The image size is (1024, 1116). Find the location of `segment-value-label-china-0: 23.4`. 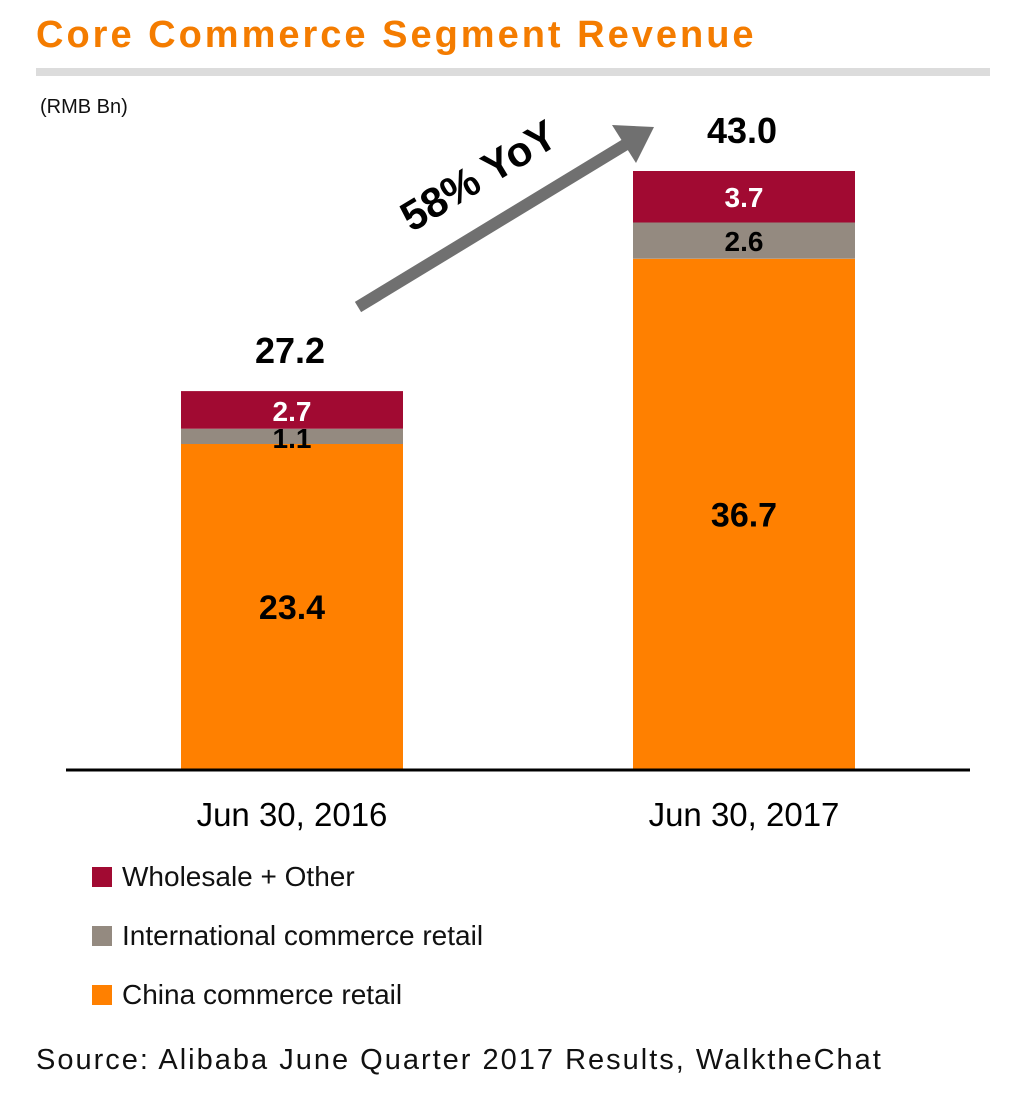

segment-value-label-china-0: 23.4 is located at coordinates (292, 608).